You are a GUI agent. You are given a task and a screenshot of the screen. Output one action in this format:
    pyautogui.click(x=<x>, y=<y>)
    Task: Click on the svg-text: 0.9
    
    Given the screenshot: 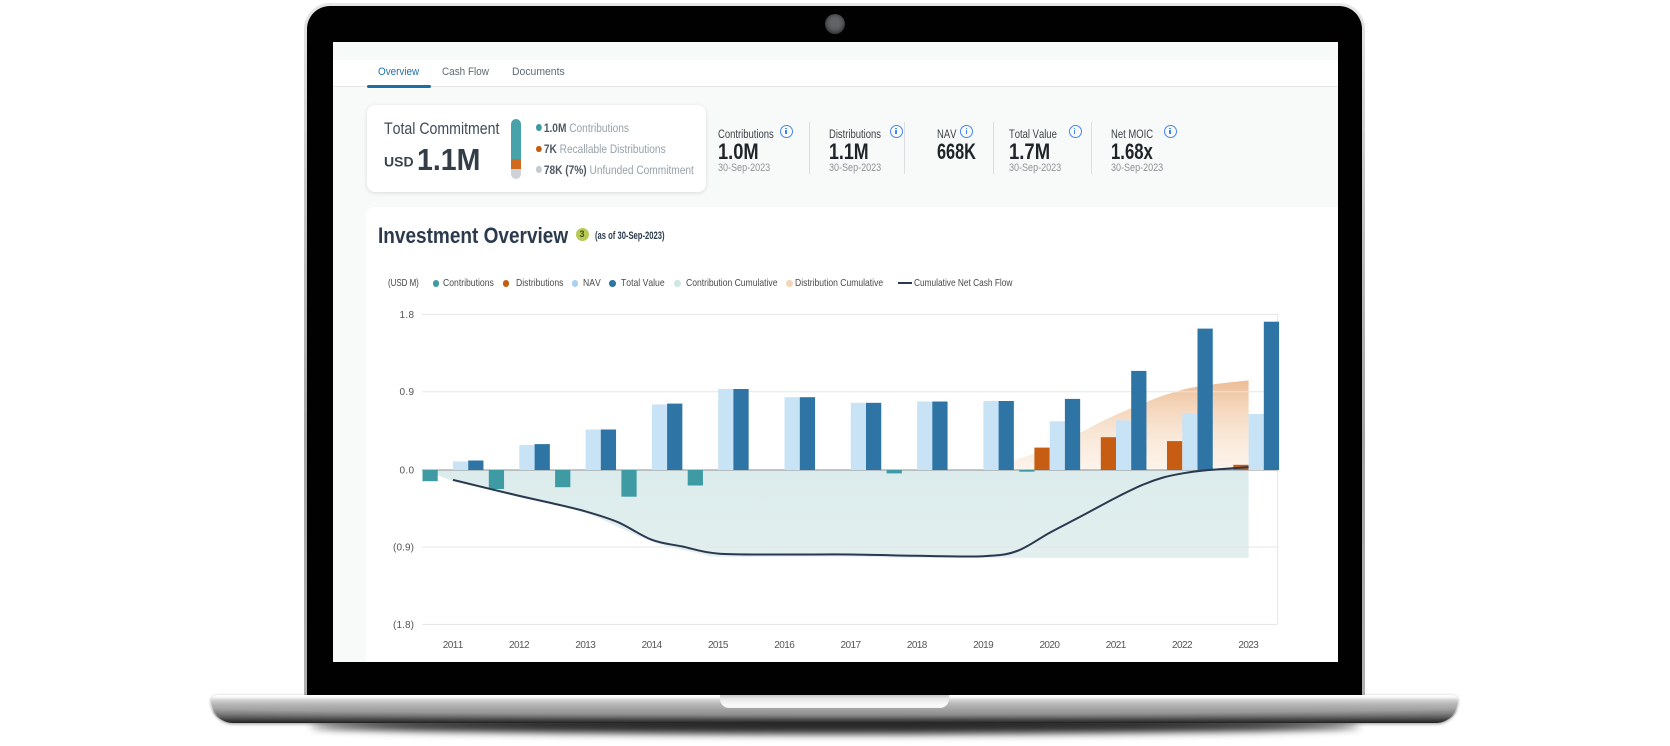 What is the action you would take?
    pyautogui.click(x=407, y=392)
    